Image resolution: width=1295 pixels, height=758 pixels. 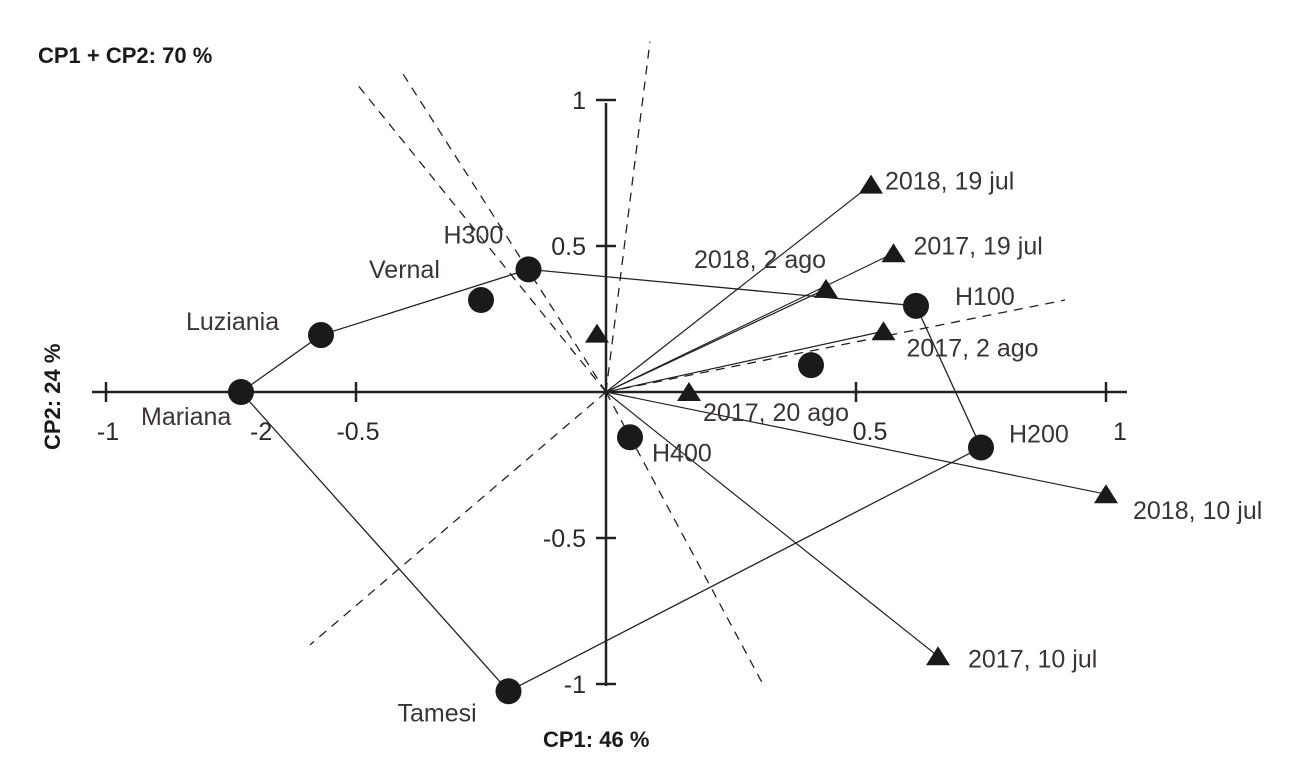 I want to click on x-tick-label: 1, so click(x=1120, y=432).